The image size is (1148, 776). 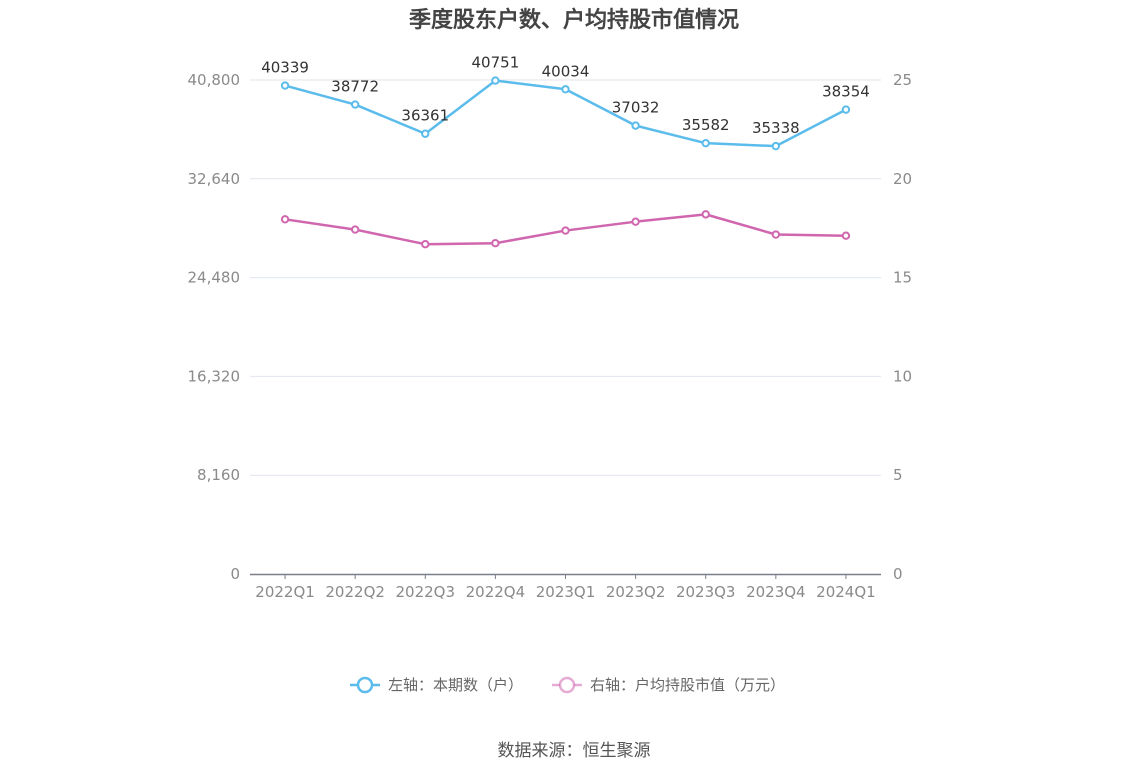 I want to click on right-tick-label: 0, so click(x=898, y=574).